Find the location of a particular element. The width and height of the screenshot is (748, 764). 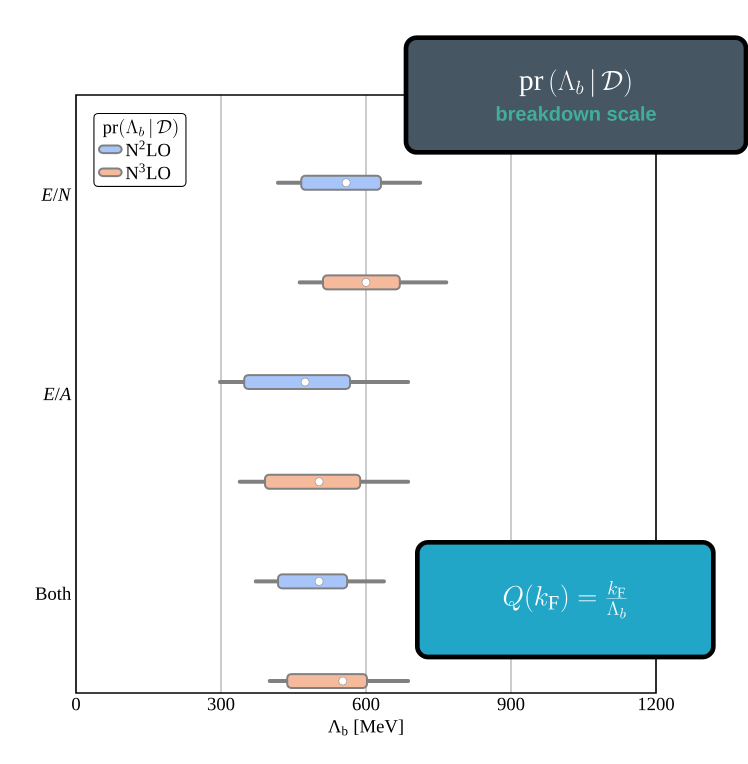

annotation: $\mathrm{pr}\,(\Lambda_b\,|\,\mathcal{D})$ is located at coordinates (574, 83).